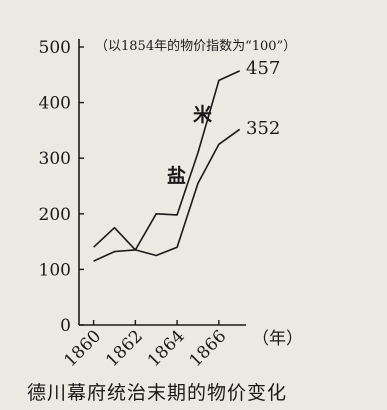  I want to click on end-label-rice: 457, so click(263, 68).